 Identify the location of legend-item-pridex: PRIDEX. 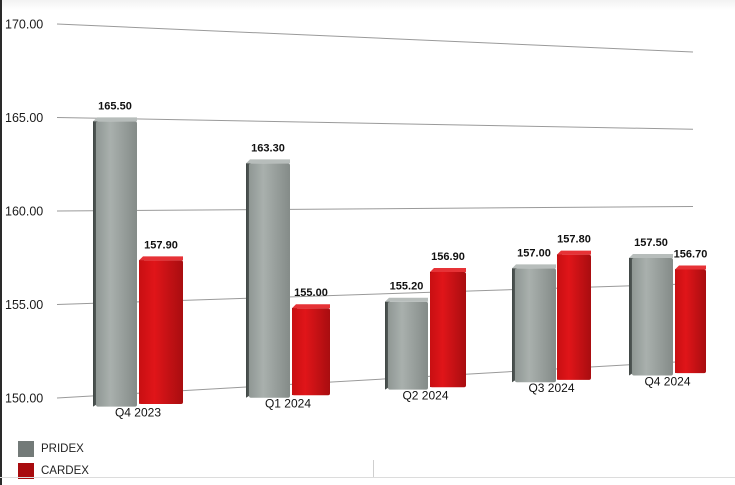
(53, 449).